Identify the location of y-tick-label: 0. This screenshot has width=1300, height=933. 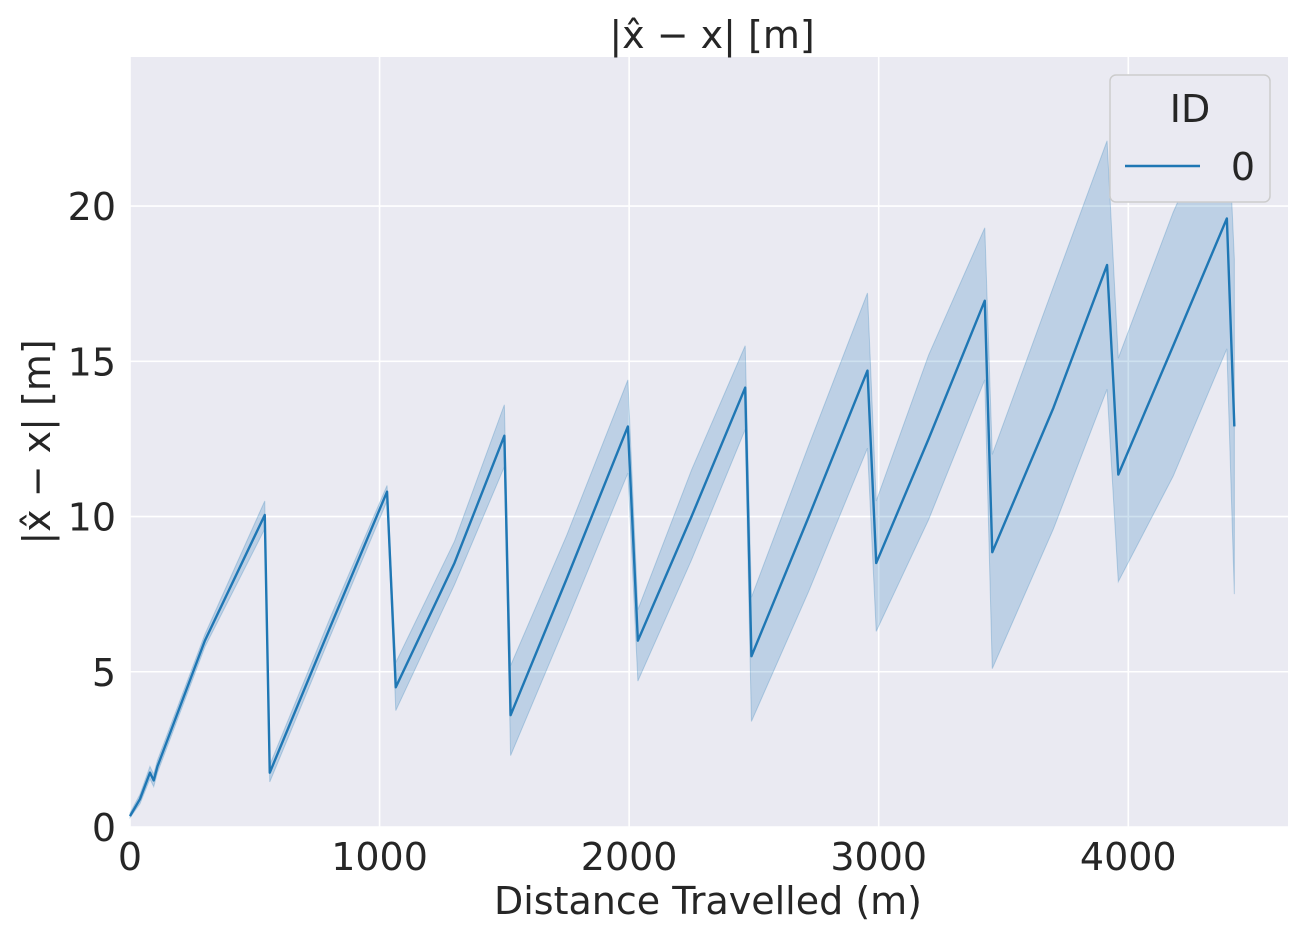
(104, 828).